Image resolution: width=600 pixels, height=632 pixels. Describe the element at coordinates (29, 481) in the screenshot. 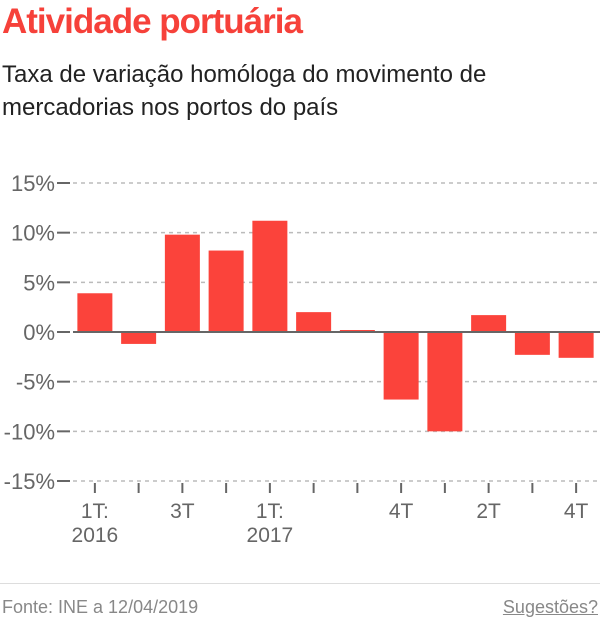

I see `y-tick-label: -15%` at that location.